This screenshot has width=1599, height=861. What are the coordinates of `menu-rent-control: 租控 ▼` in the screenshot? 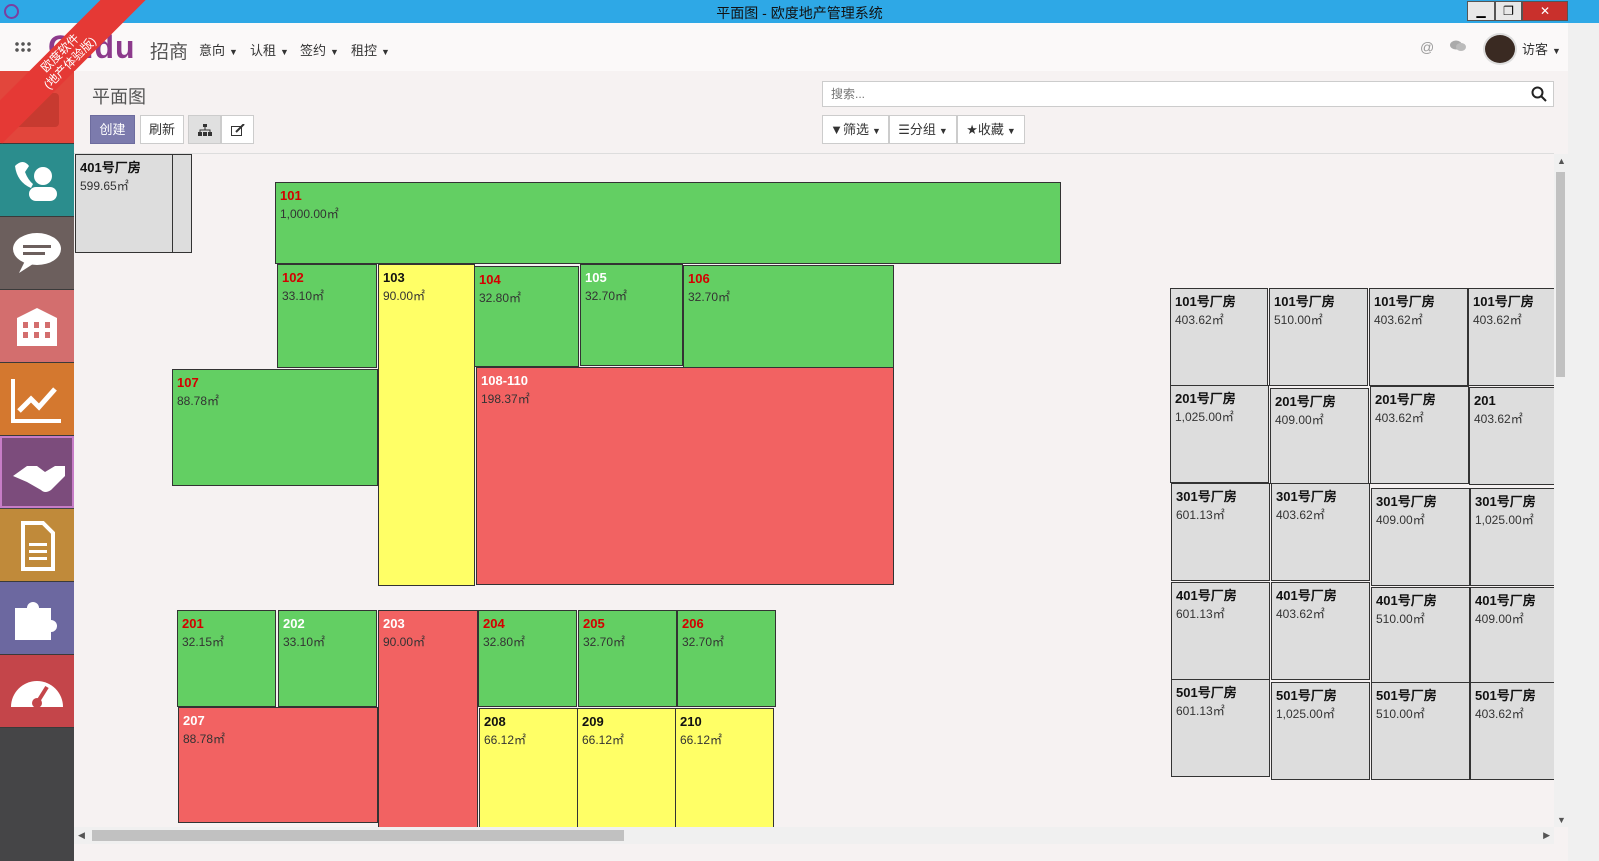 It's located at (370, 49).